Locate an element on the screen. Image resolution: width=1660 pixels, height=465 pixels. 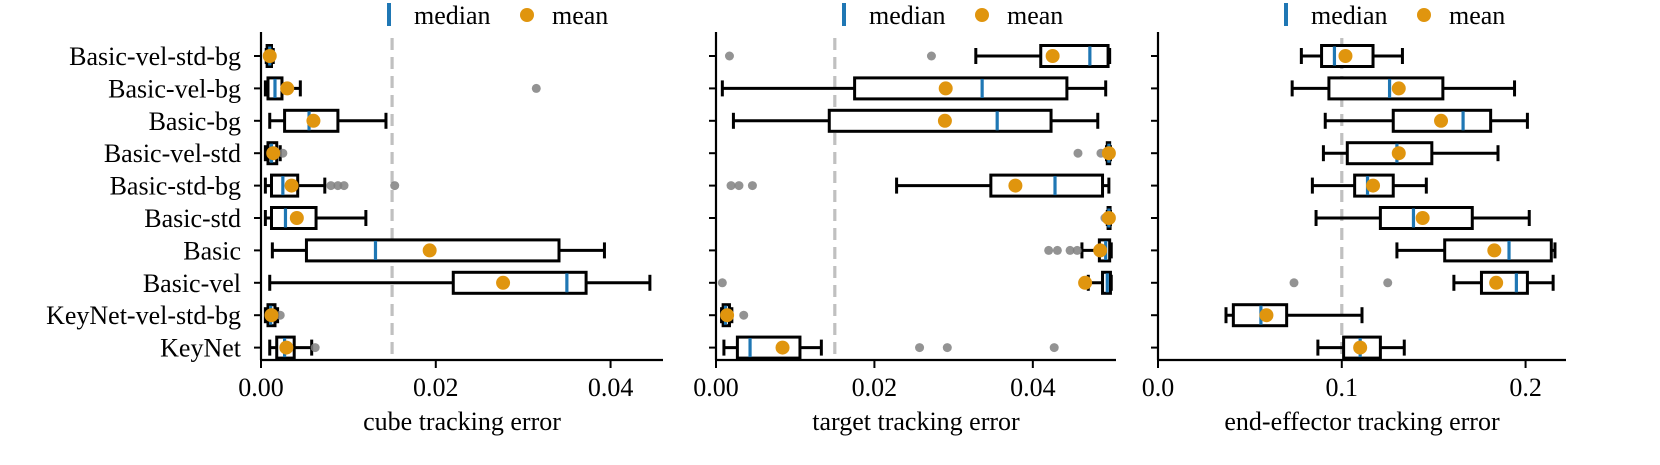
x-tick-label: 0.0 is located at coordinates (1158, 387).